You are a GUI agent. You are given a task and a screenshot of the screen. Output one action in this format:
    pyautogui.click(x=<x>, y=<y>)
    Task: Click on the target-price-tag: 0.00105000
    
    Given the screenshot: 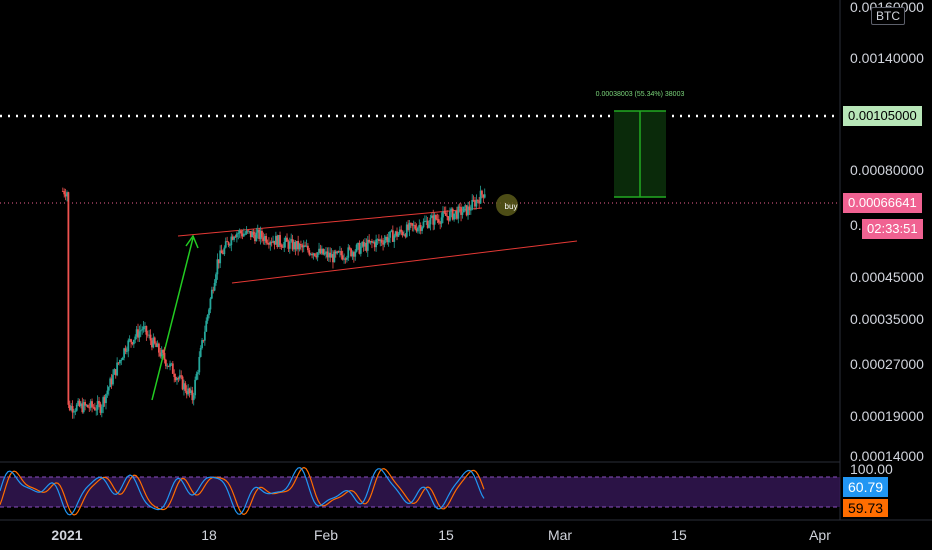 What is the action you would take?
    pyautogui.click(x=882, y=116)
    